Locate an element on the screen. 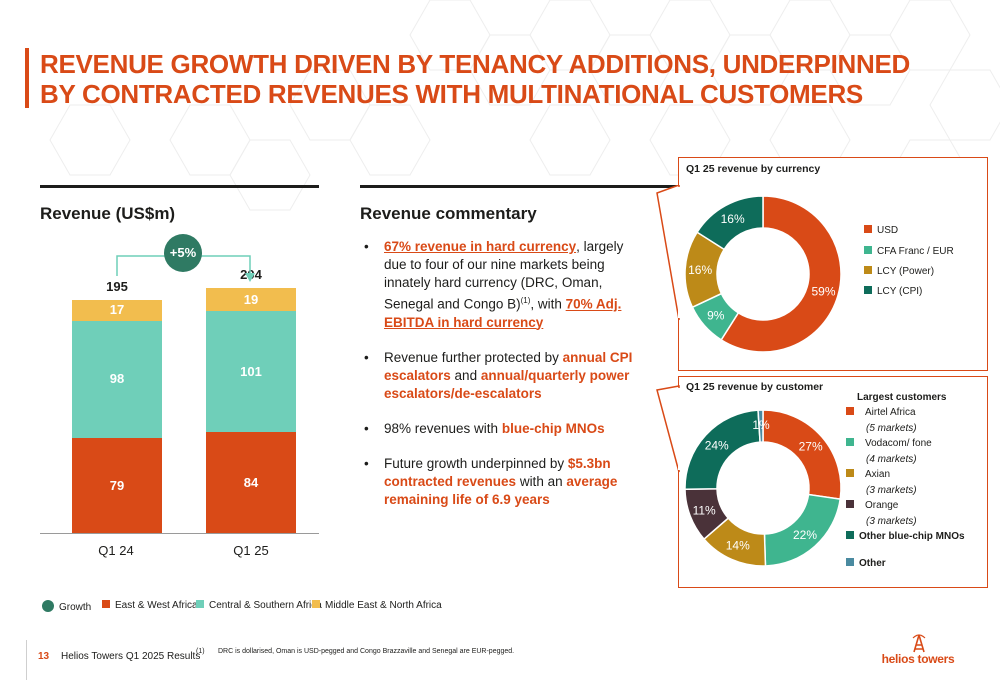 The width and height of the screenshot is (1000, 685). label-q125-east-west-africa: 84 is located at coordinates (251, 482).